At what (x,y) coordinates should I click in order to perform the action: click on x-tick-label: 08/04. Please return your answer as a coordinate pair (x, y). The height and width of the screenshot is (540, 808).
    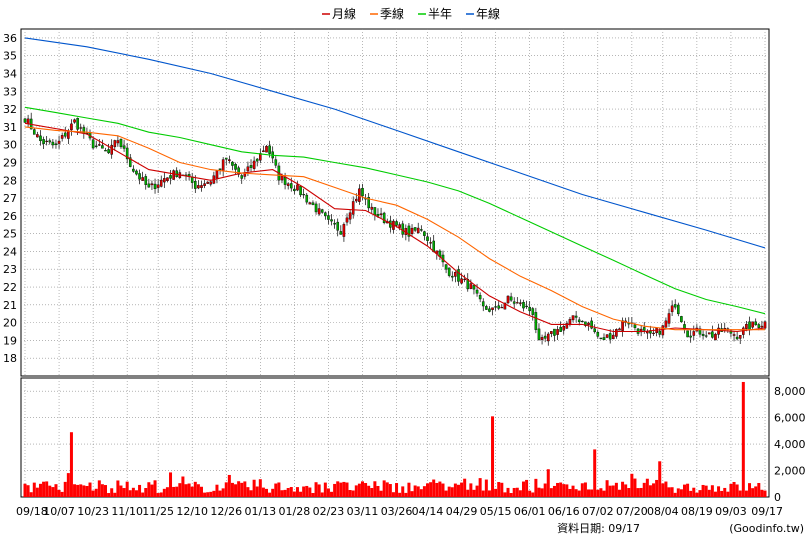
    Looking at the image, I should click on (663, 511).